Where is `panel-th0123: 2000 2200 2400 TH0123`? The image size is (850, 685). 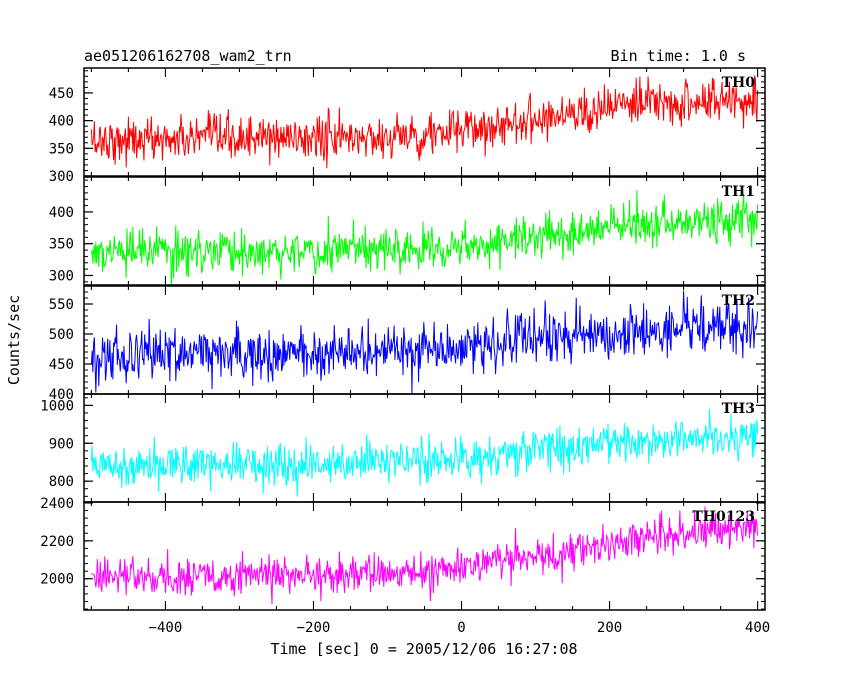 panel-th0123: 2000 2200 2400 TH0123 is located at coordinates (403, 553).